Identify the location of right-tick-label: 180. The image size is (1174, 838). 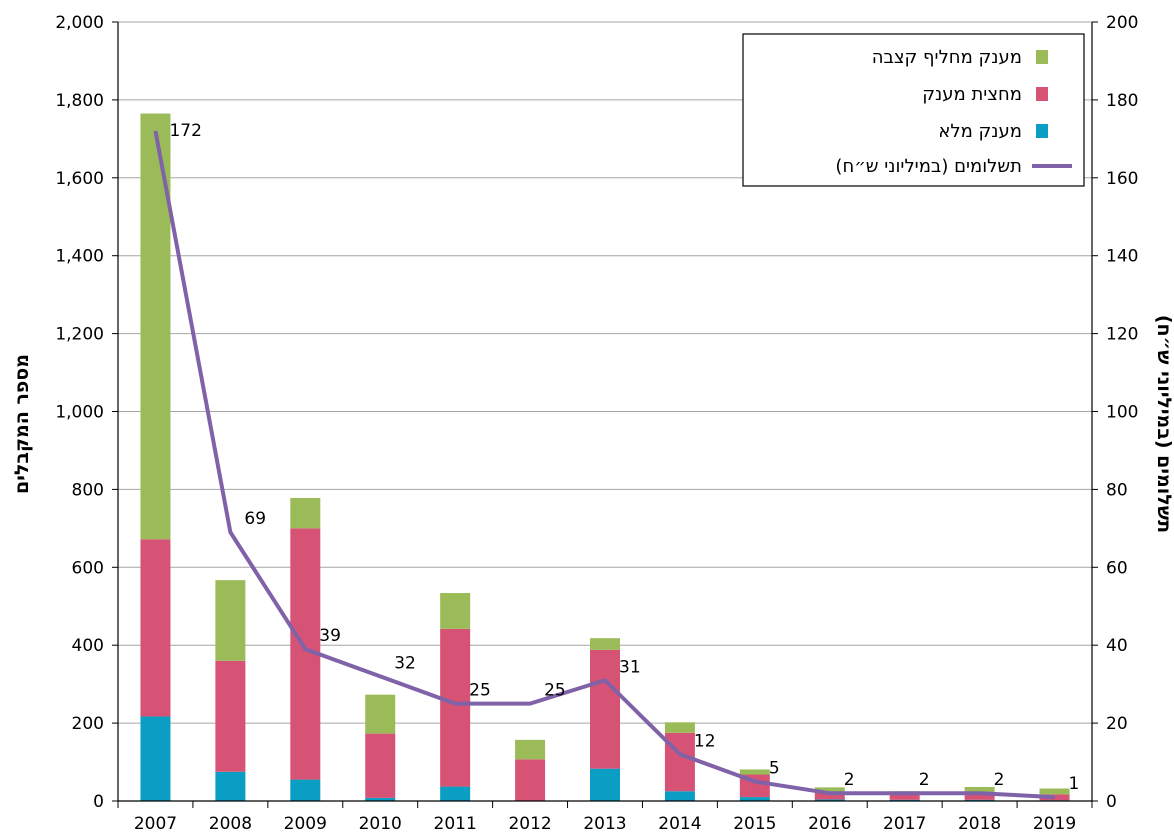
(1122, 101).